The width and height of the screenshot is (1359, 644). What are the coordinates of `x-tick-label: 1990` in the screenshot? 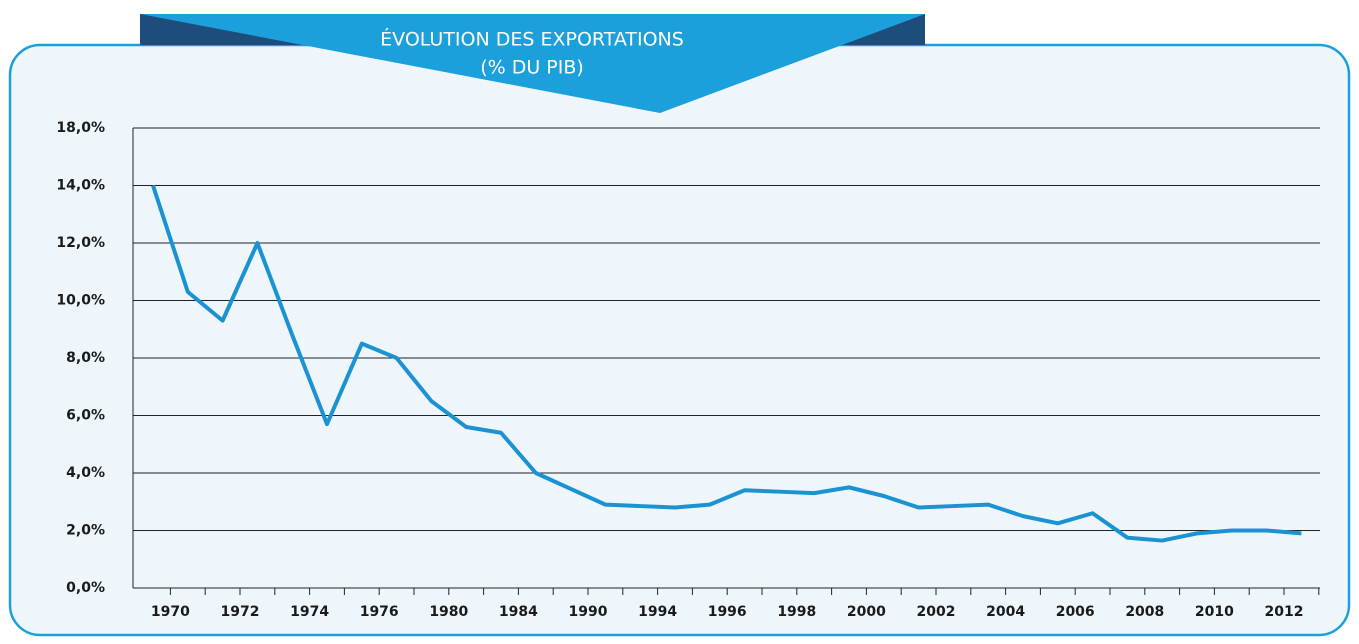 It's located at (588, 612).